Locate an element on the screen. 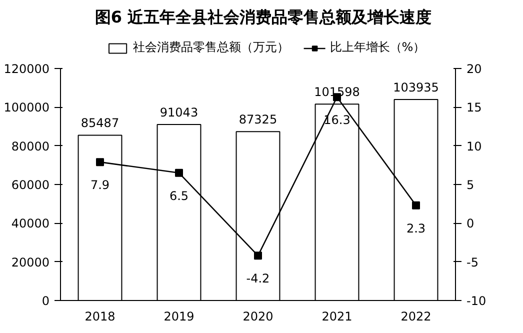  y-tick-label: 100000 is located at coordinates (27, 107).